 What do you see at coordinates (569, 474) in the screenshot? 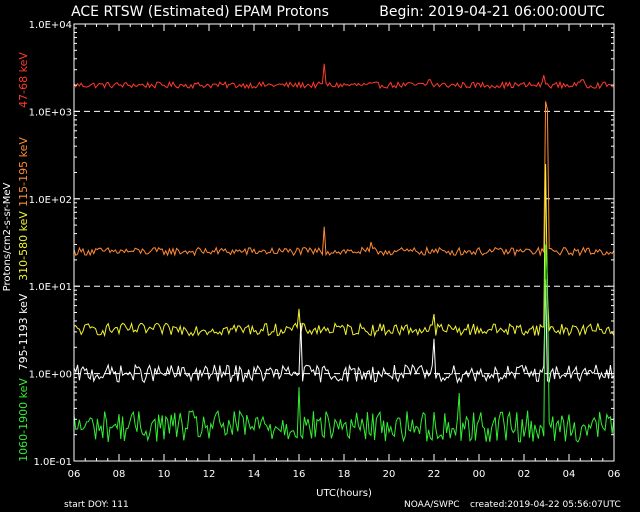
I see `x-tick-label: 04` at bounding box center [569, 474].